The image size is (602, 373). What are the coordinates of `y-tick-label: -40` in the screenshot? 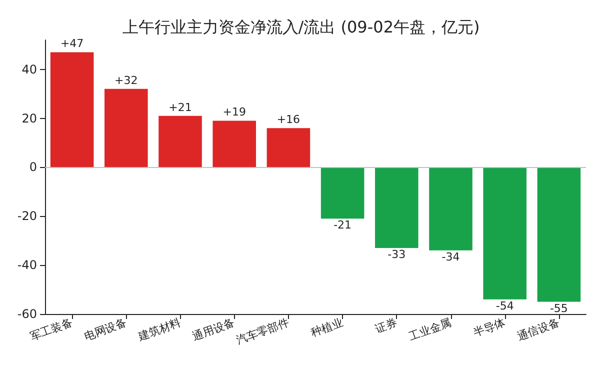 It's located at (27, 265).